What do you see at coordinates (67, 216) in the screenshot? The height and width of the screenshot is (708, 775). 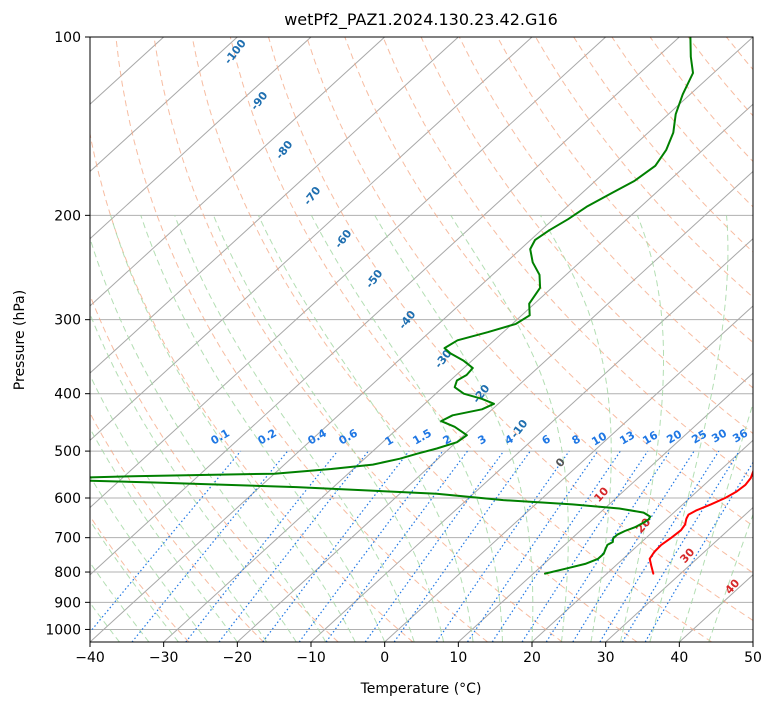 I see `y-tick-label: 200` at bounding box center [67, 216].